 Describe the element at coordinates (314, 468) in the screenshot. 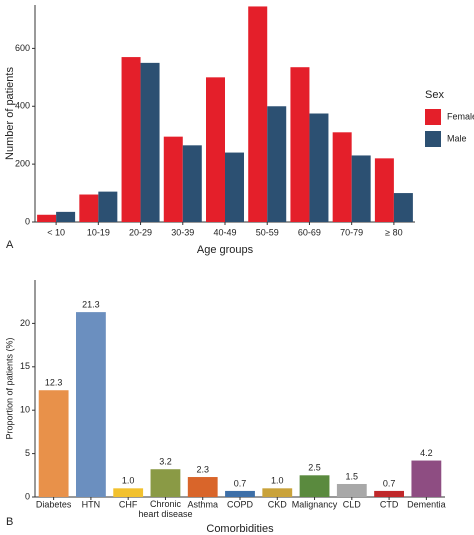

I see `value-label: 2.5` at that location.